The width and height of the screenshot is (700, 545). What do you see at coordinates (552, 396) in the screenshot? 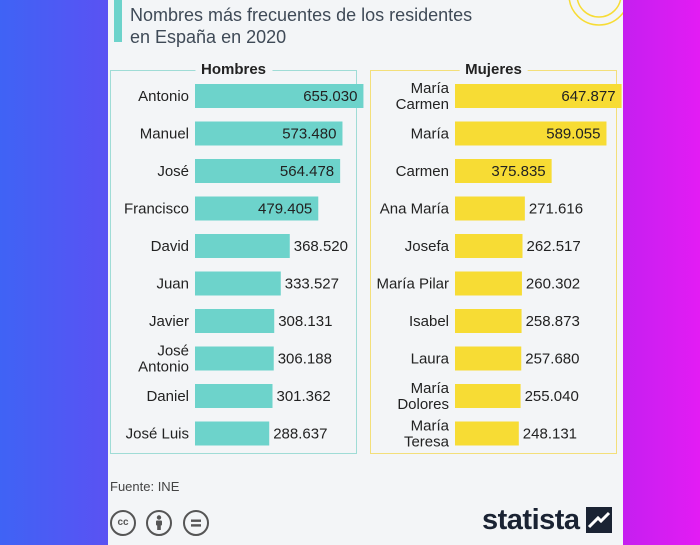
I see `women-value-label: 255.040` at bounding box center [552, 396].